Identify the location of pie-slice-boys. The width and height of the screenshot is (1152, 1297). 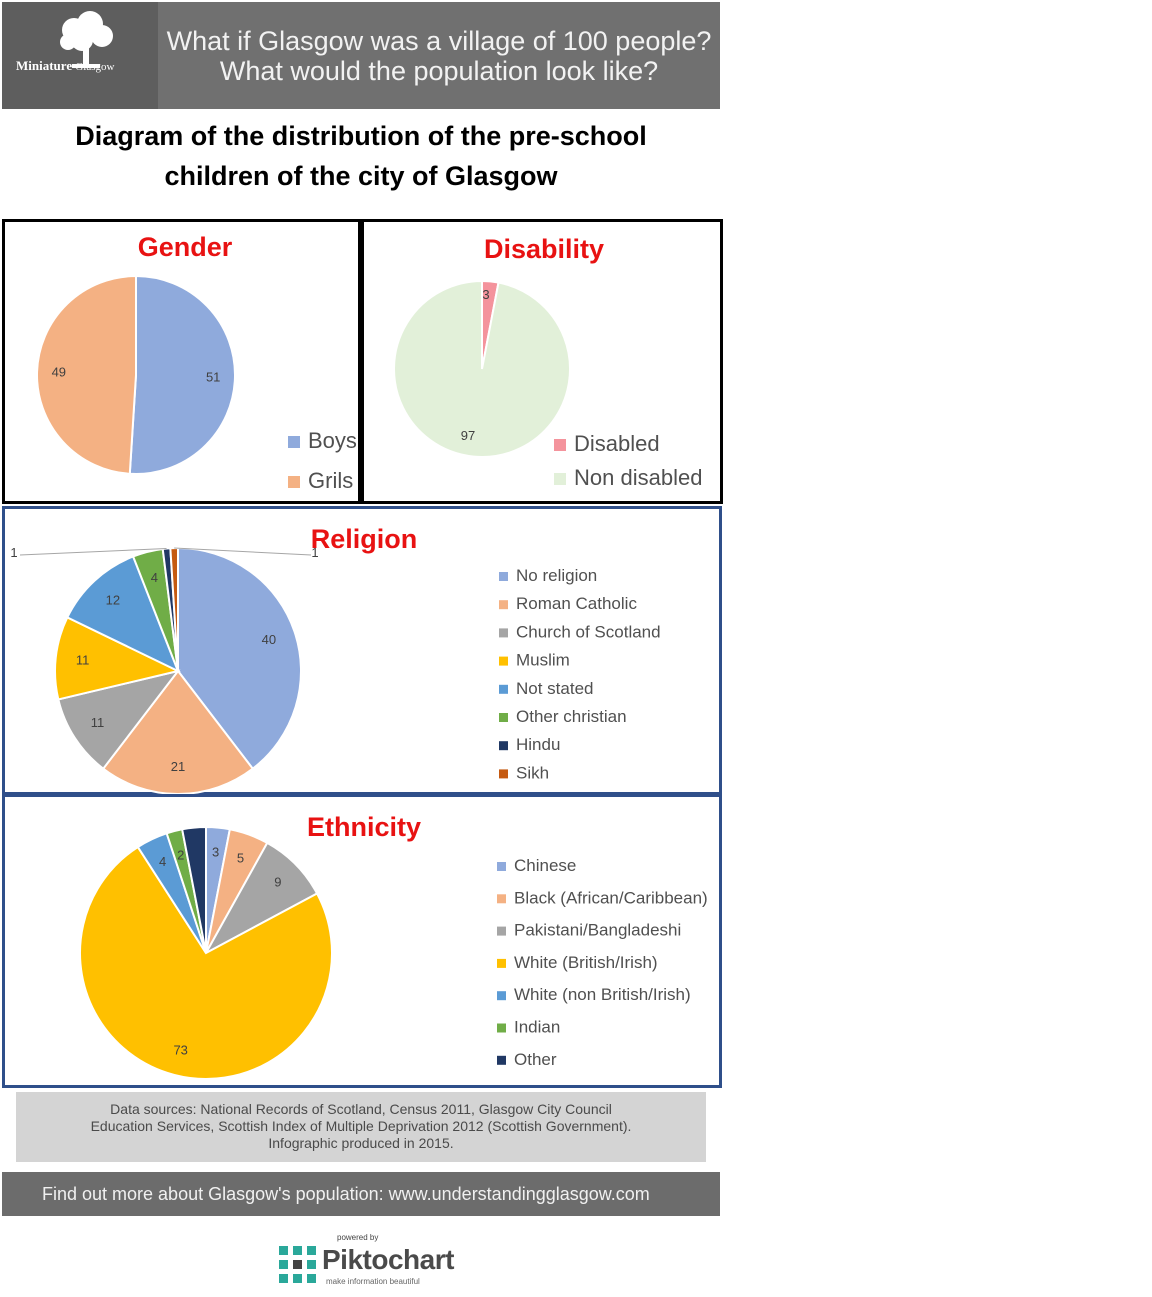
(182, 374).